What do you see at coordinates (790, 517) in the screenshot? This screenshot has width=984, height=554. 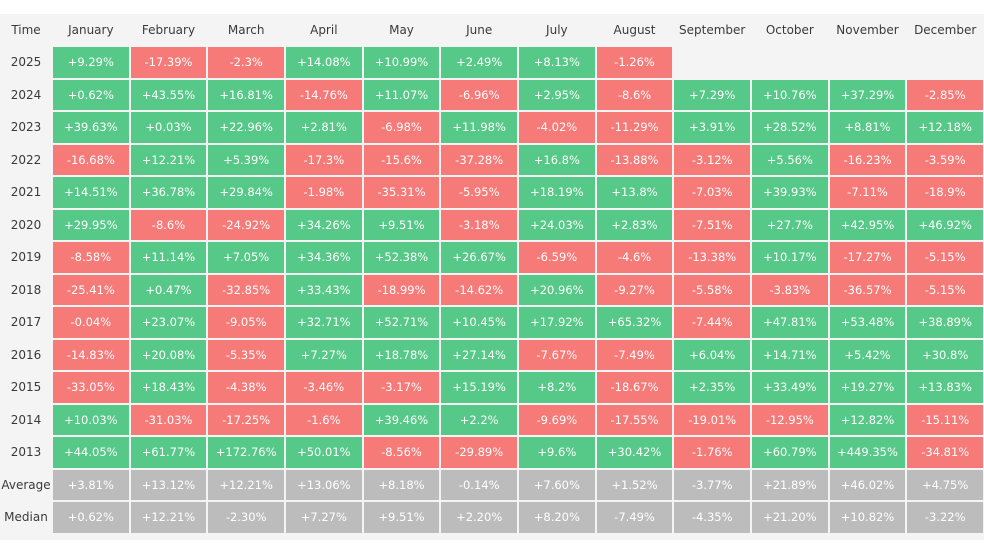 I see `return-cell: +21.20%` at bounding box center [790, 517].